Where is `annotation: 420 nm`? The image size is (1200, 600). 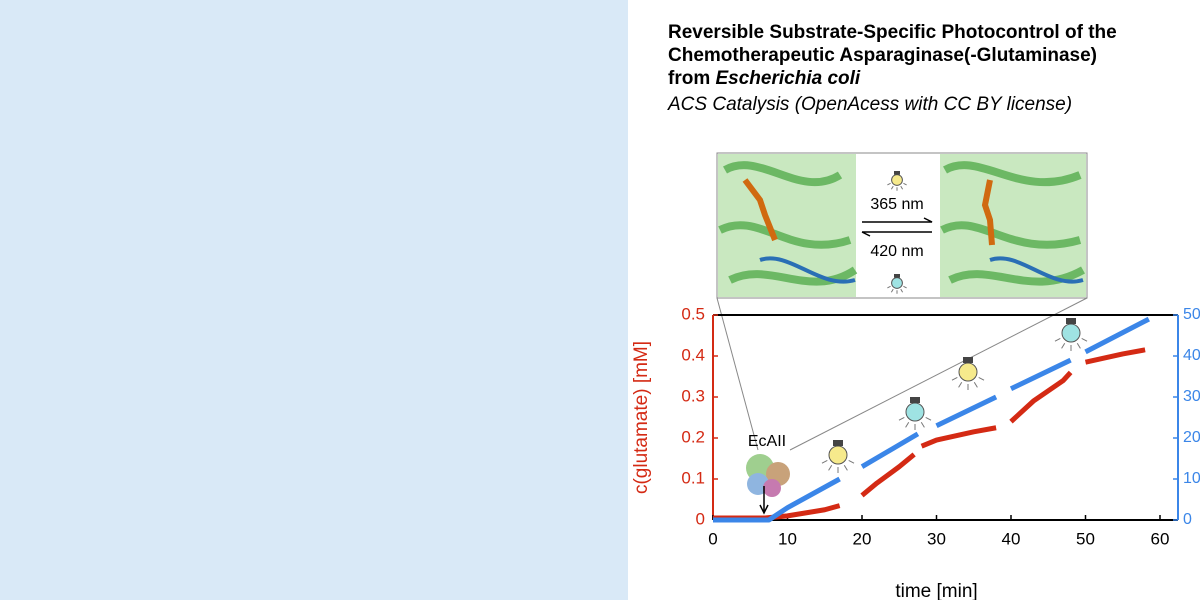 annotation: 420 nm is located at coordinates (896, 251).